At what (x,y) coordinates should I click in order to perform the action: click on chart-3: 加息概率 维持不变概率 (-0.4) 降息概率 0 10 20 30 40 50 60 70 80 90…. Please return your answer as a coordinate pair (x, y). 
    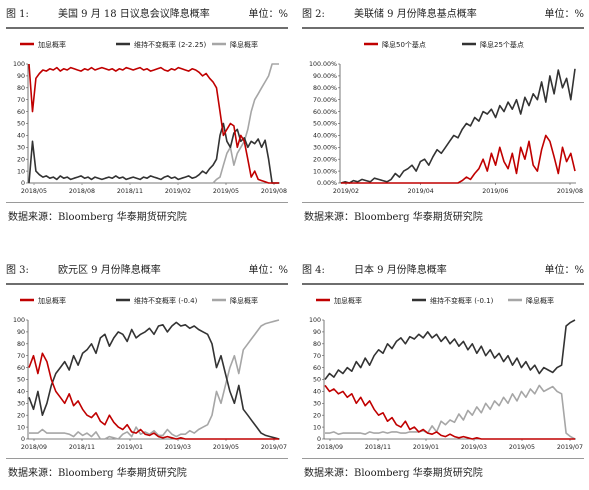
    Looking at the image, I should click on (150, 373).